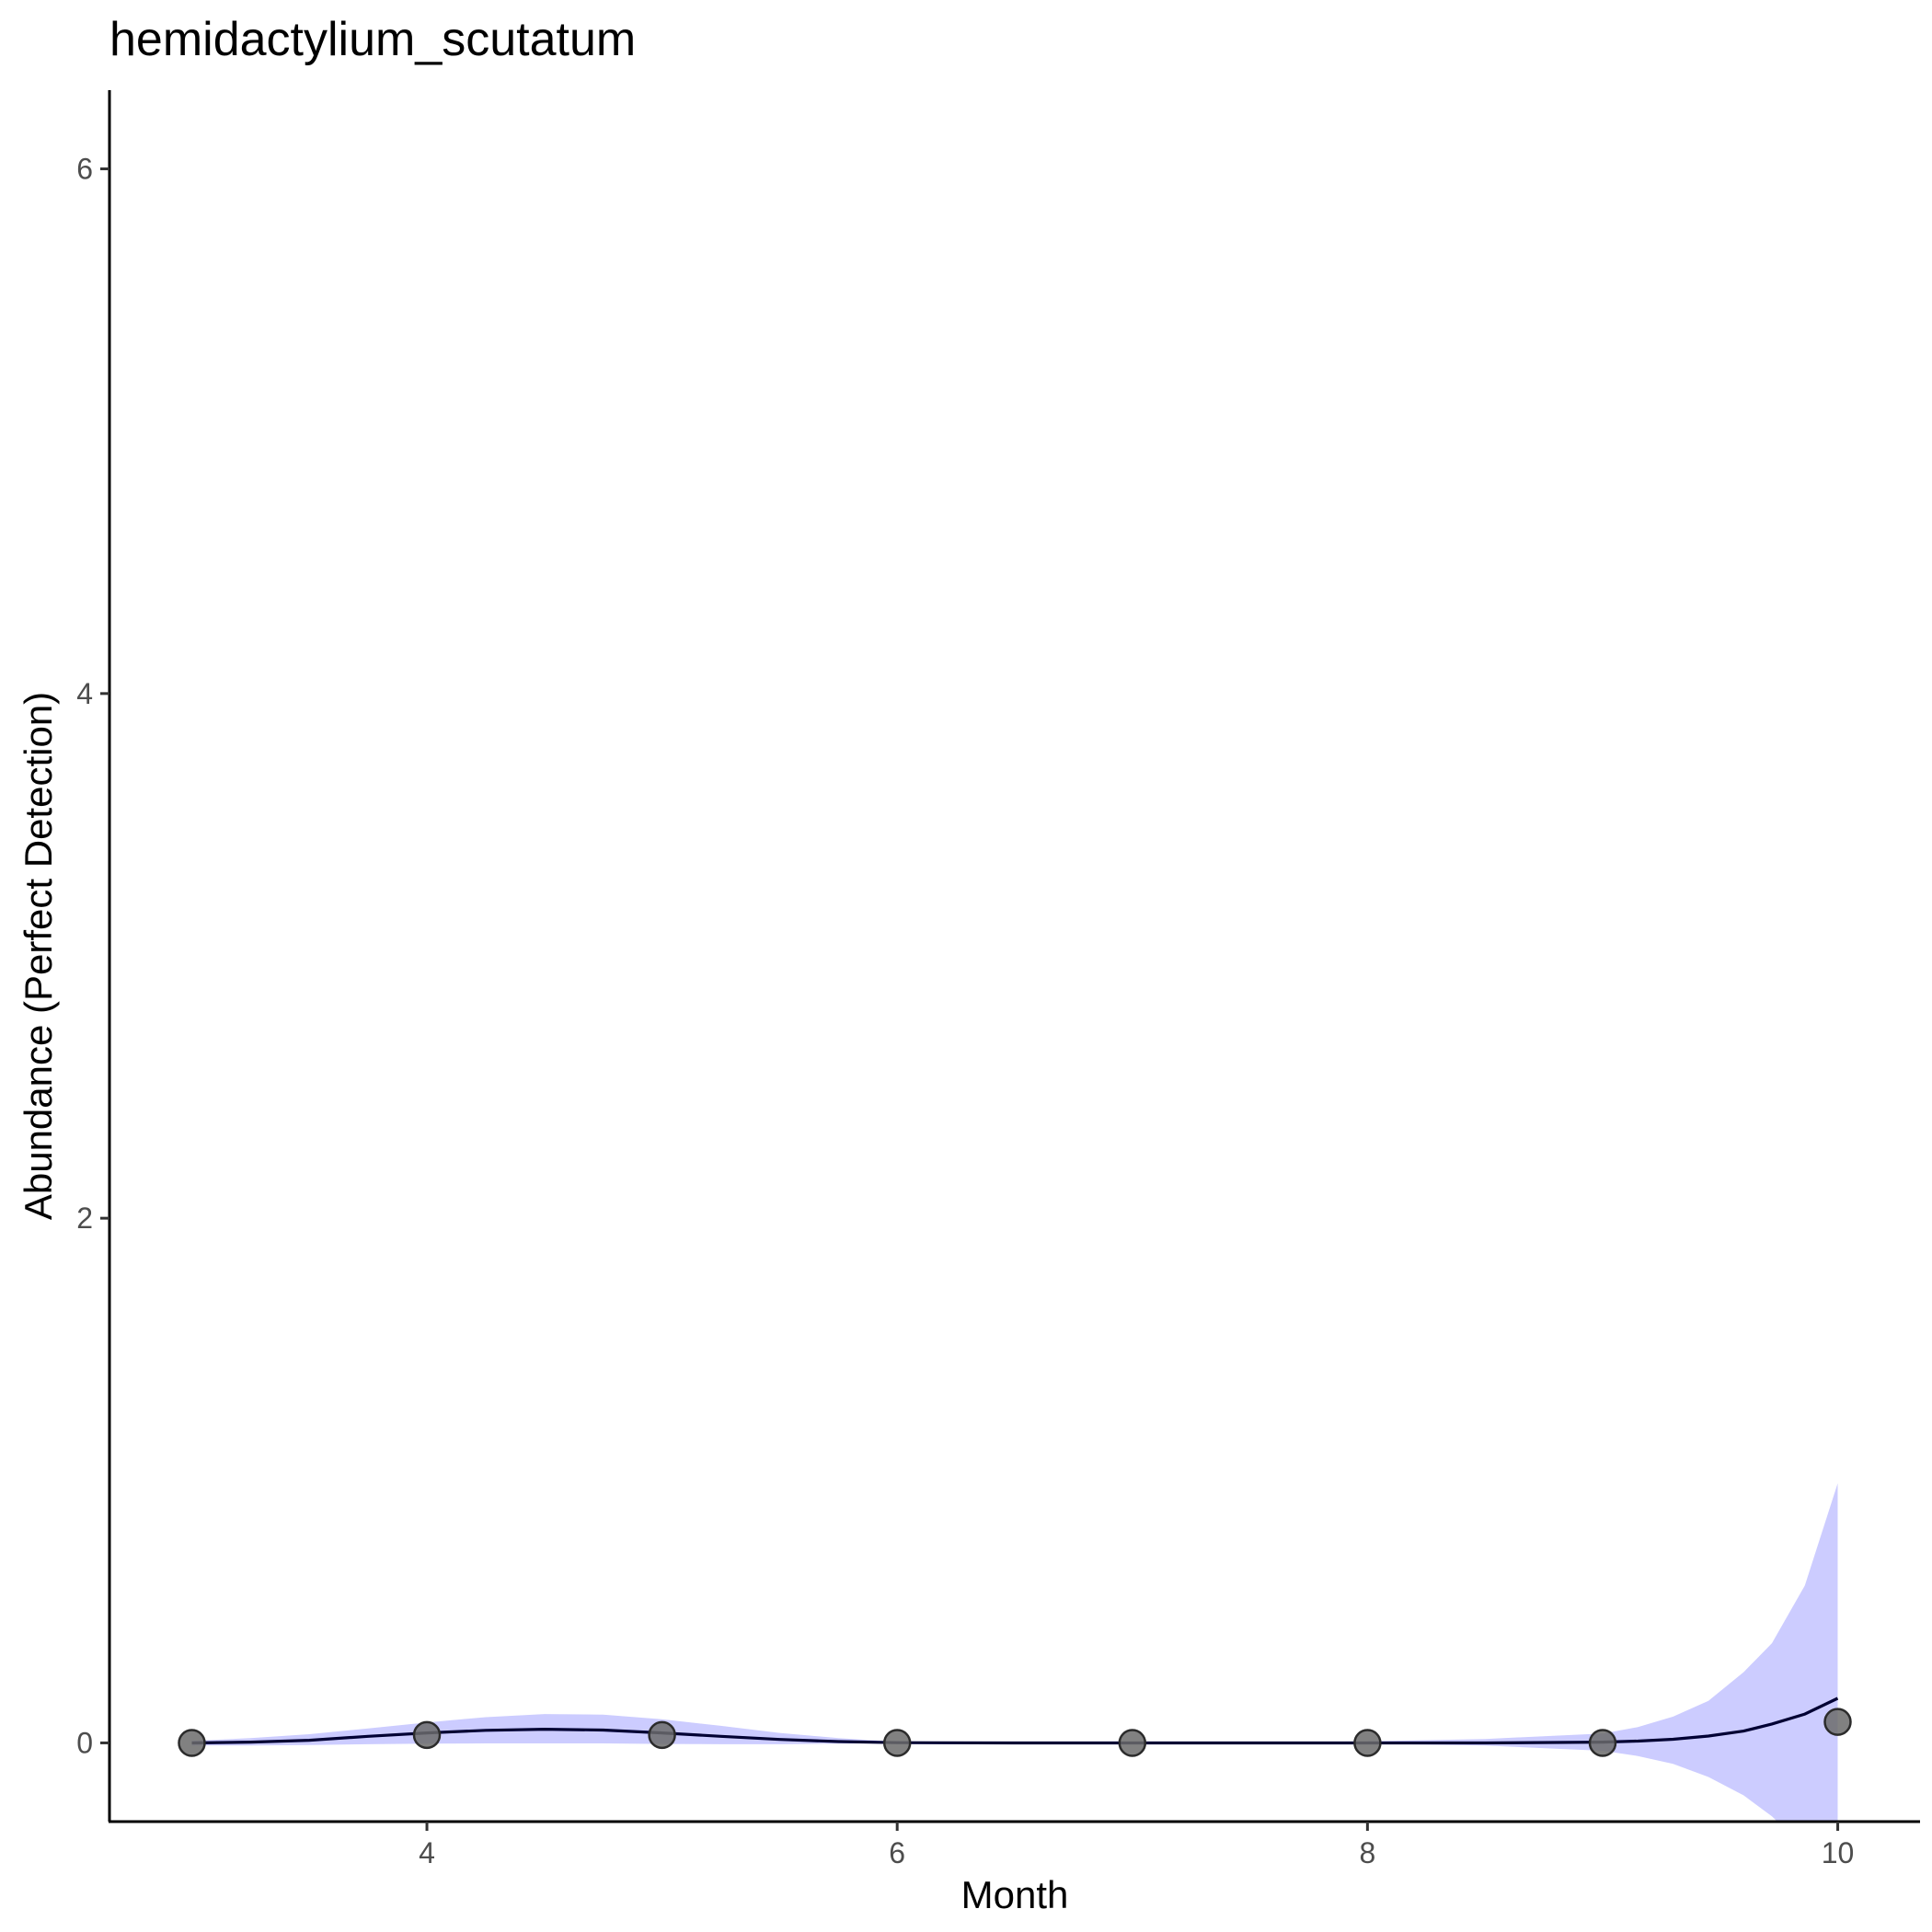  I want to click on x-tick-label: 6, so click(897, 1852).